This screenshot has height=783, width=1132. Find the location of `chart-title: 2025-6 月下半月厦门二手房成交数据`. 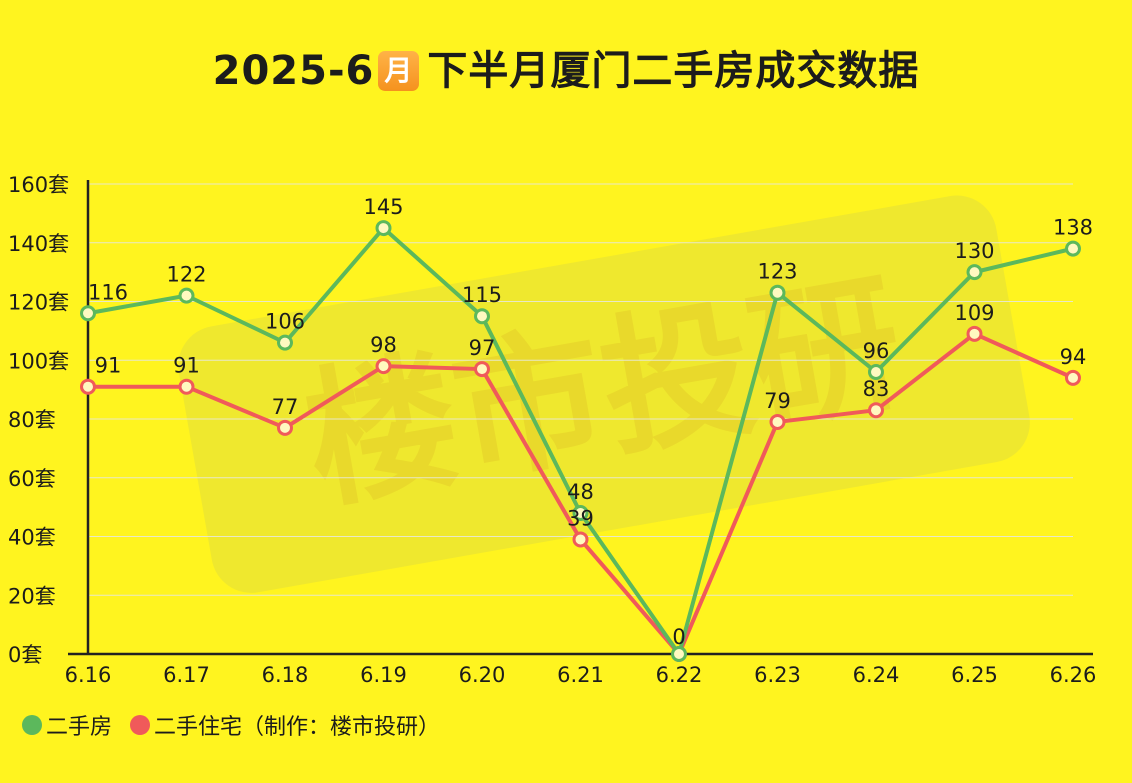

chart-title: 2025-6 月下半月厦门二手房成交数据 is located at coordinates (566, 67).